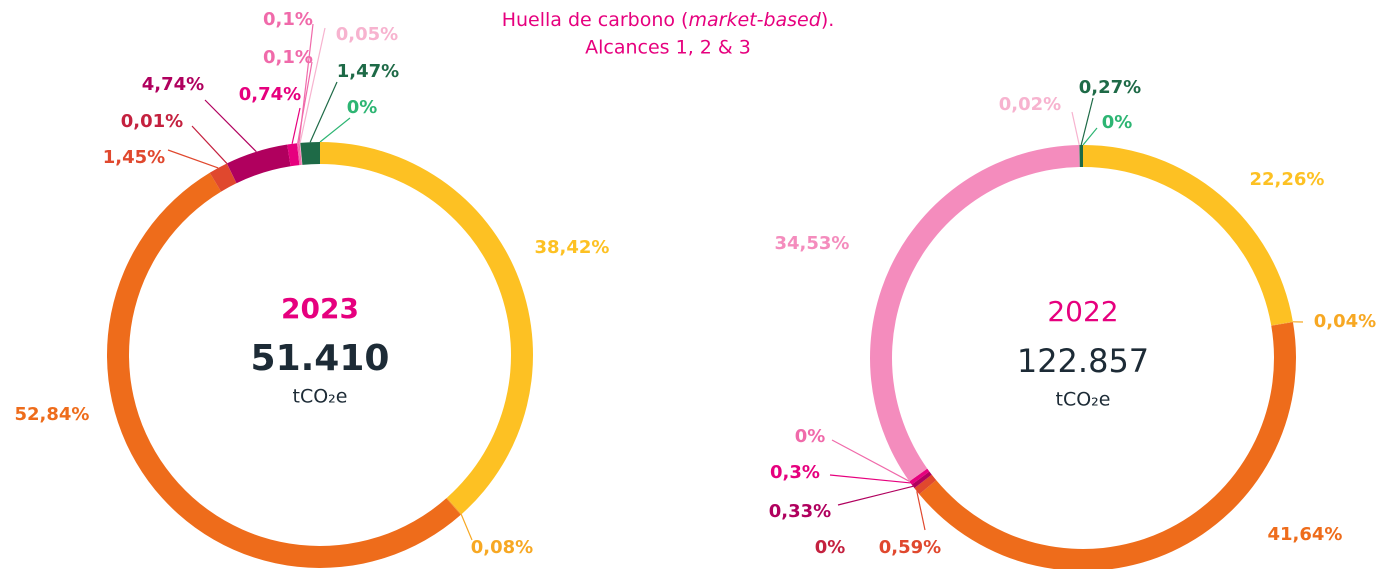 This screenshot has width=1384, height=569. I want to click on data-label: 0,04%, so click(1345, 321).